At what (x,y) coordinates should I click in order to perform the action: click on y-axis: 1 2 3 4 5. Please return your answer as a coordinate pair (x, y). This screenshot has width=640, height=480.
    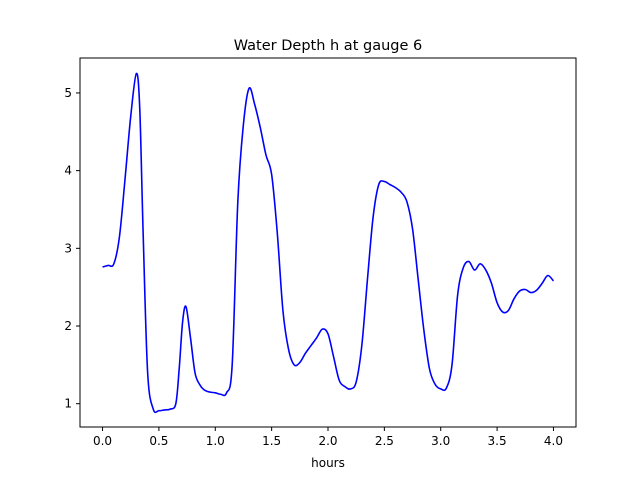
    Looking at the image, I should click on (72, 248).